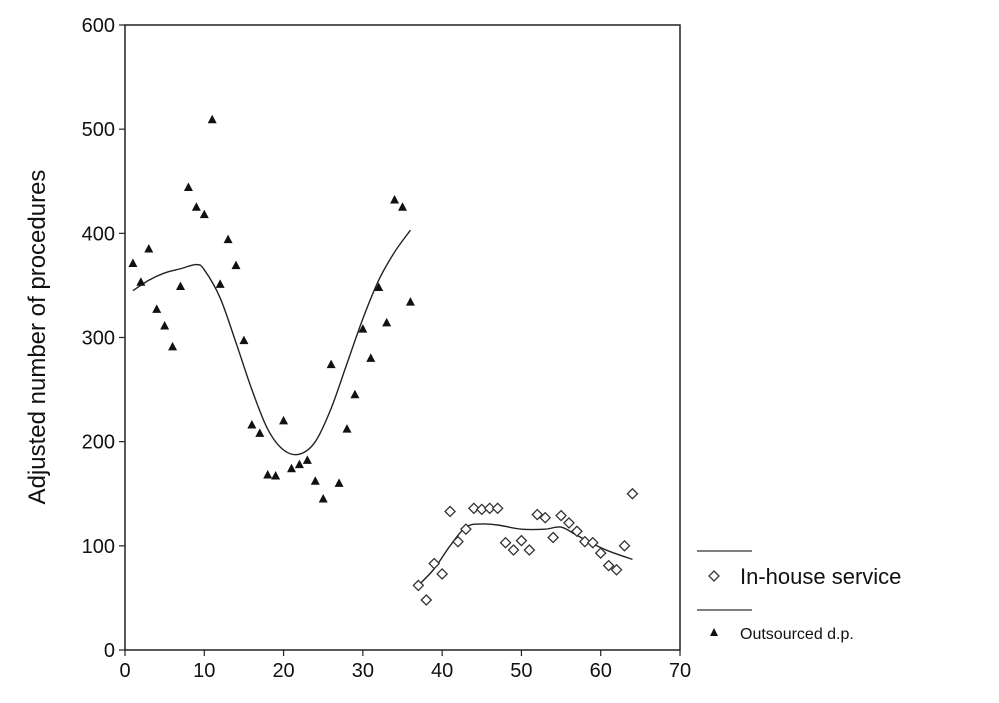  Describe the element at coordinates (98, 234) in the screenshot. I see `y-tick-label: 400` at that location.